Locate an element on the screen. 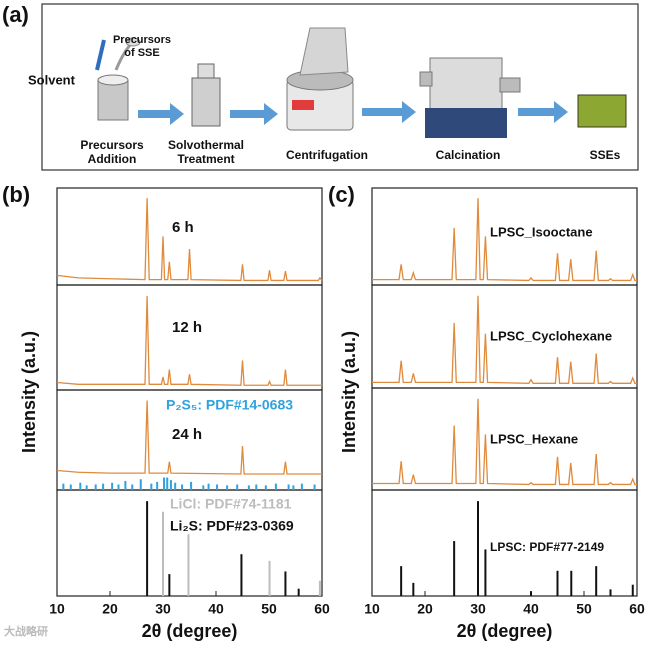 The width and height of the screenshot is (650, 649). series-label: Li₂S: PDF#23-0369 is located at coordinates (232, 526).